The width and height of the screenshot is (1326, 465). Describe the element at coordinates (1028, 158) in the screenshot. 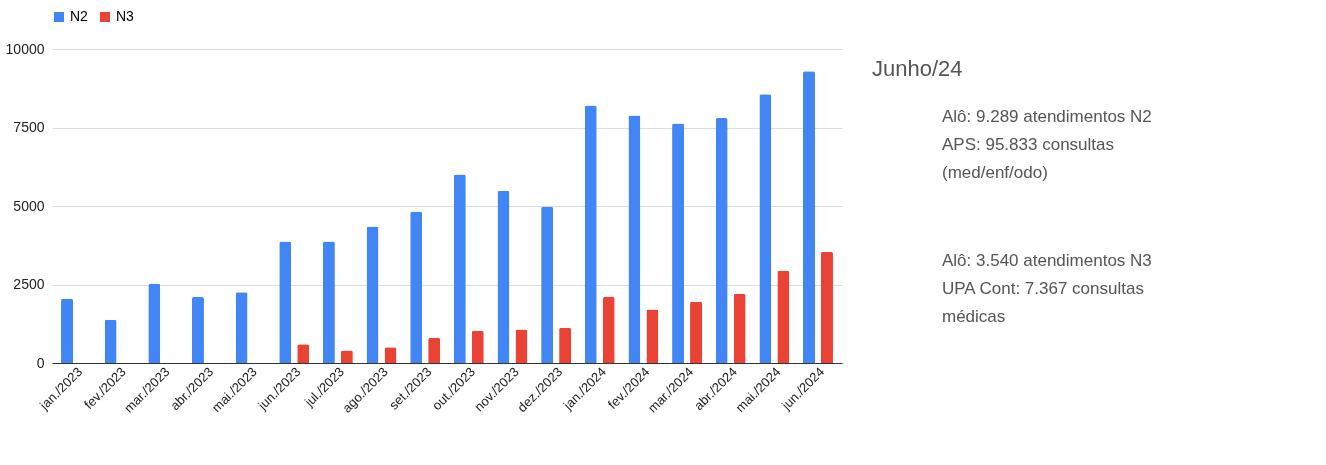

I see `text: APS: 95.833 consultas (med/enf/odo)` at that location.